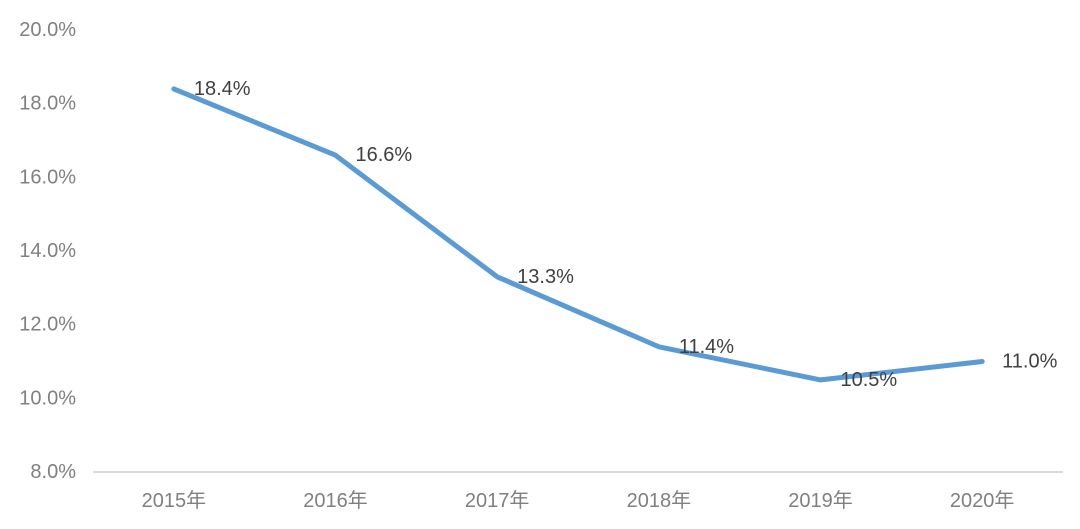 The height and width of the screenshot is (529, 1080). I want to click on data-label: 10.5%, so click(869, 380).